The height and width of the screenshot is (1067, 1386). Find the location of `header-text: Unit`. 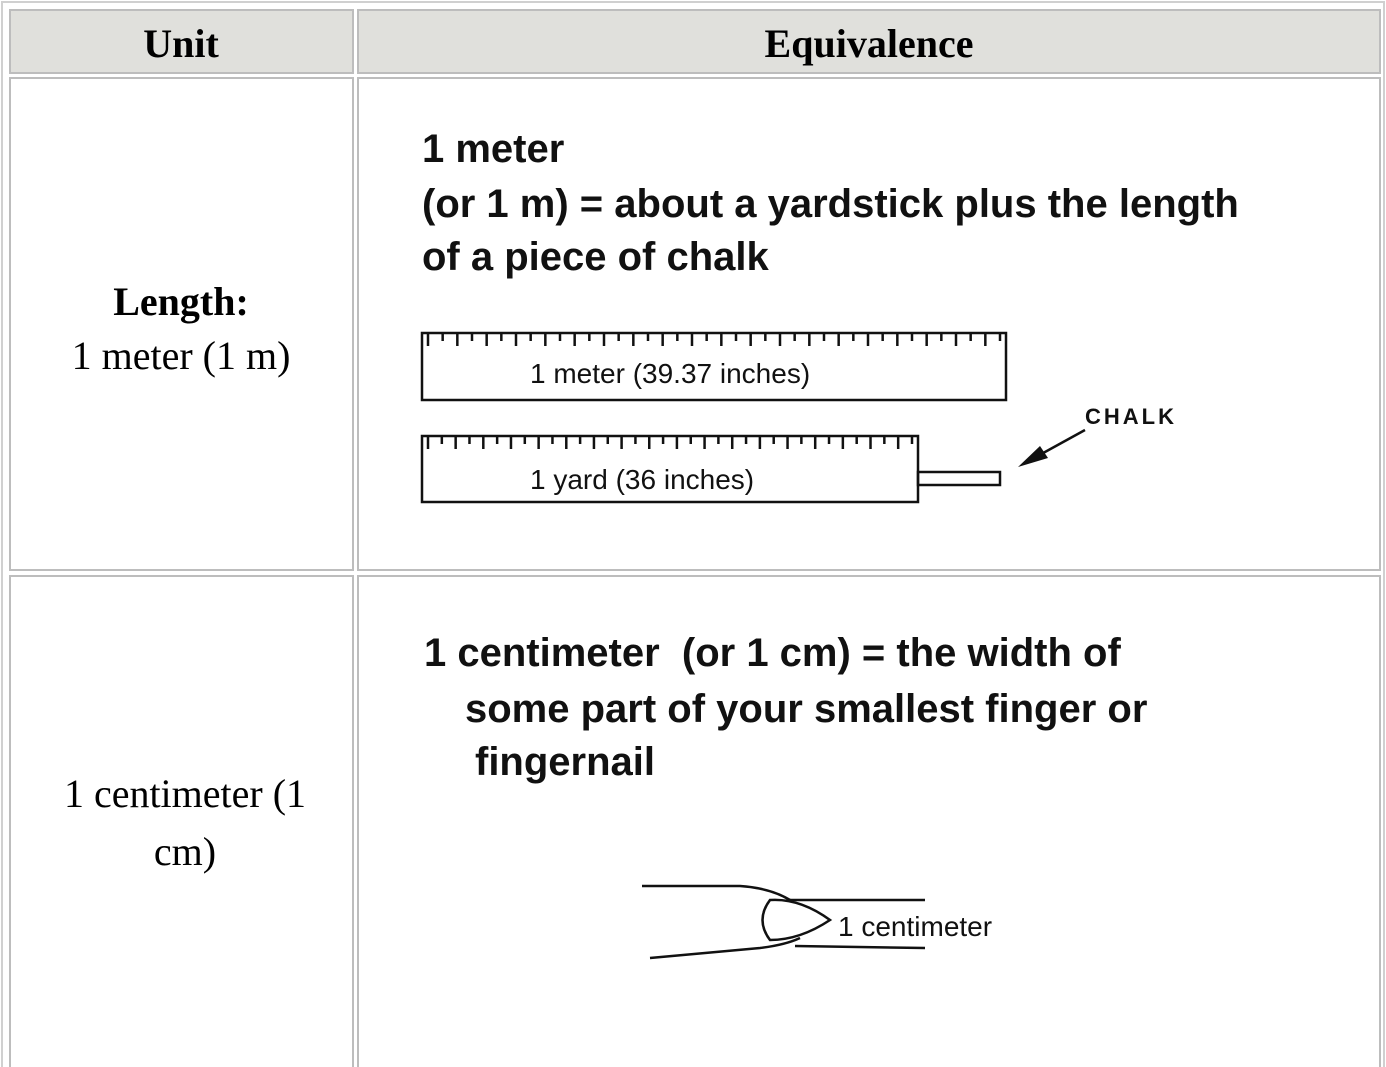

header-text: Unit is located at coordinates (181, 43).